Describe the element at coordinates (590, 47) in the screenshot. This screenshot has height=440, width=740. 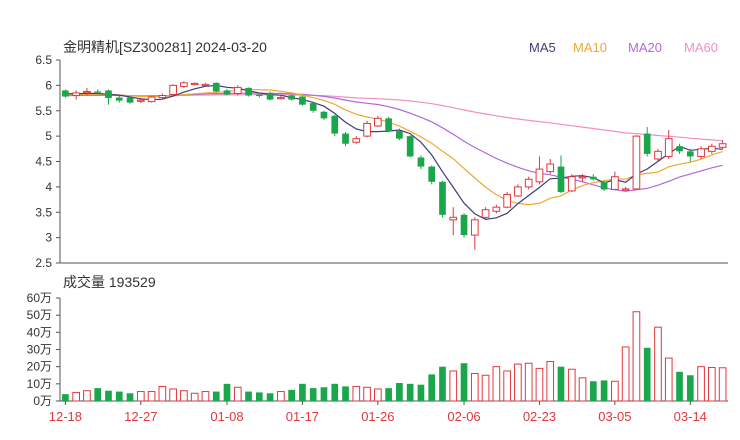
I see `legend-ma10: MA10` at that location.